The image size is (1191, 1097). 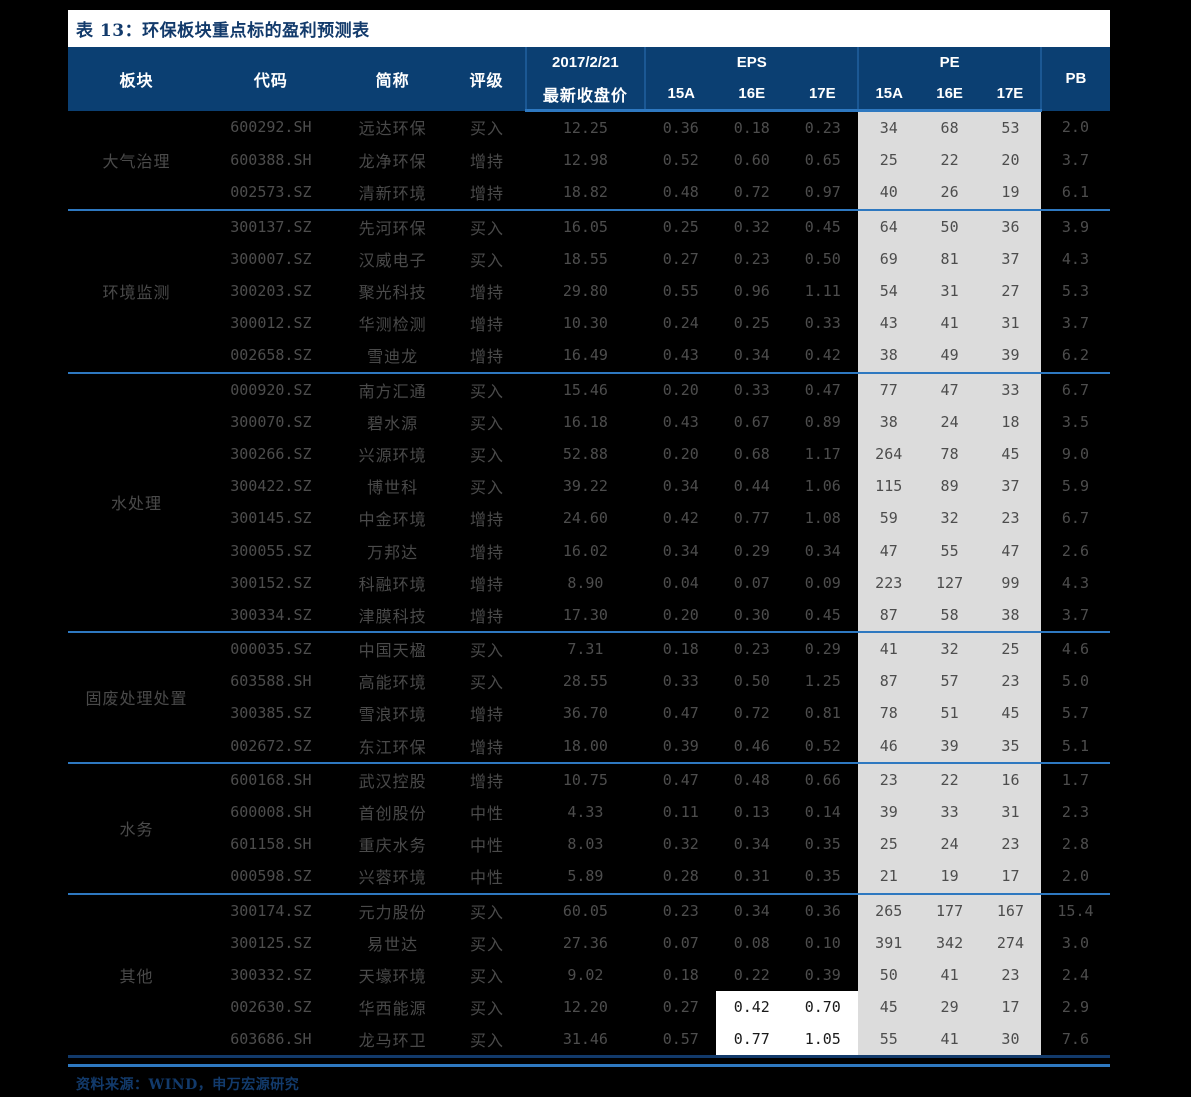 What do you see at coordinates (1075, 193) in the screenshot?
I see `cell-pb: 6.1` at bounding box center [1075, 193].